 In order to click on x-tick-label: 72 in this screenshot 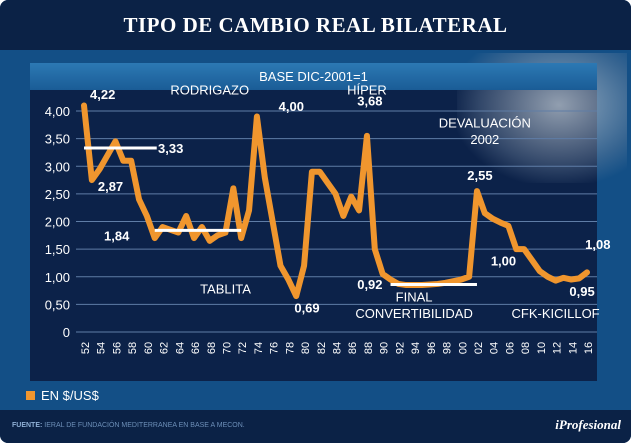, I will do `click(243, 348)`.